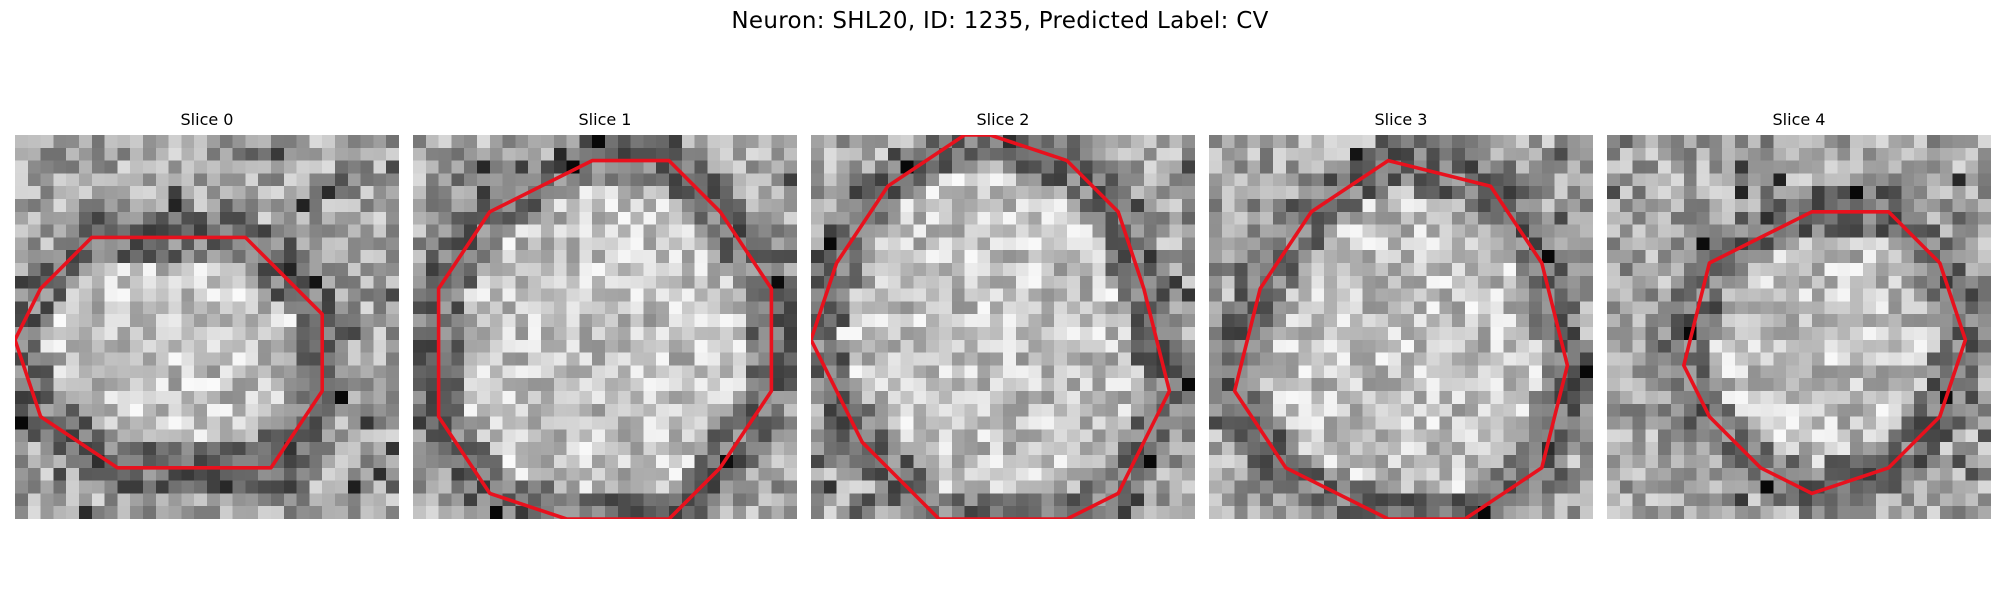  I want to click on slice-title-1: Slice 1, so click(605, 119).